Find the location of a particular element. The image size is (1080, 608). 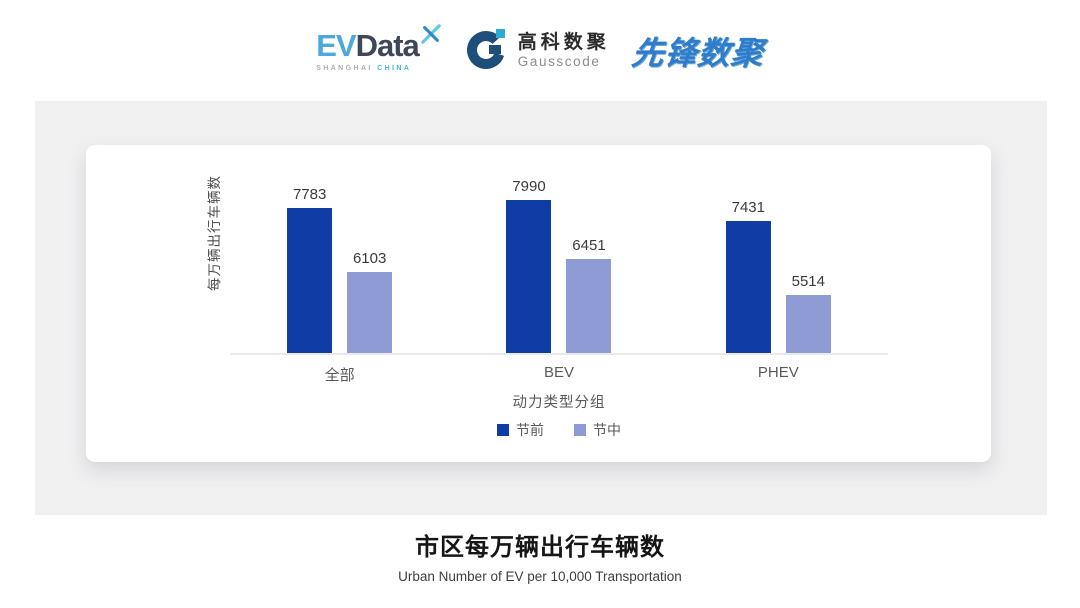

value-label: 5514 is located at coordinates (808, 281).